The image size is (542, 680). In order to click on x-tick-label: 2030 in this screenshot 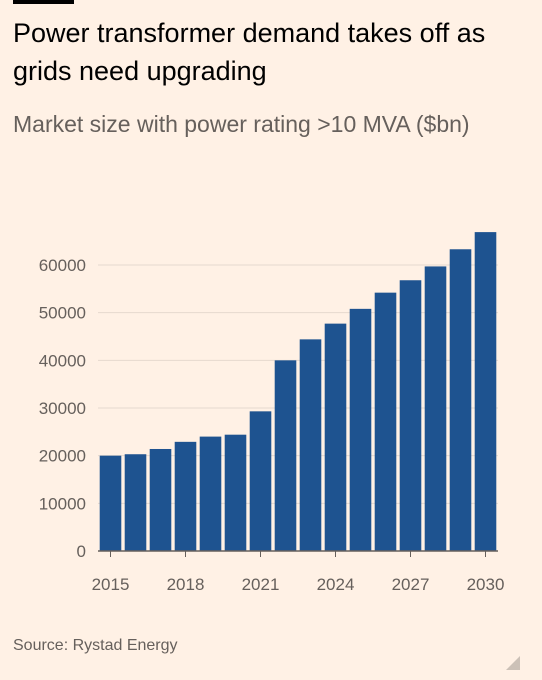, I will do `click(486, 584)`.